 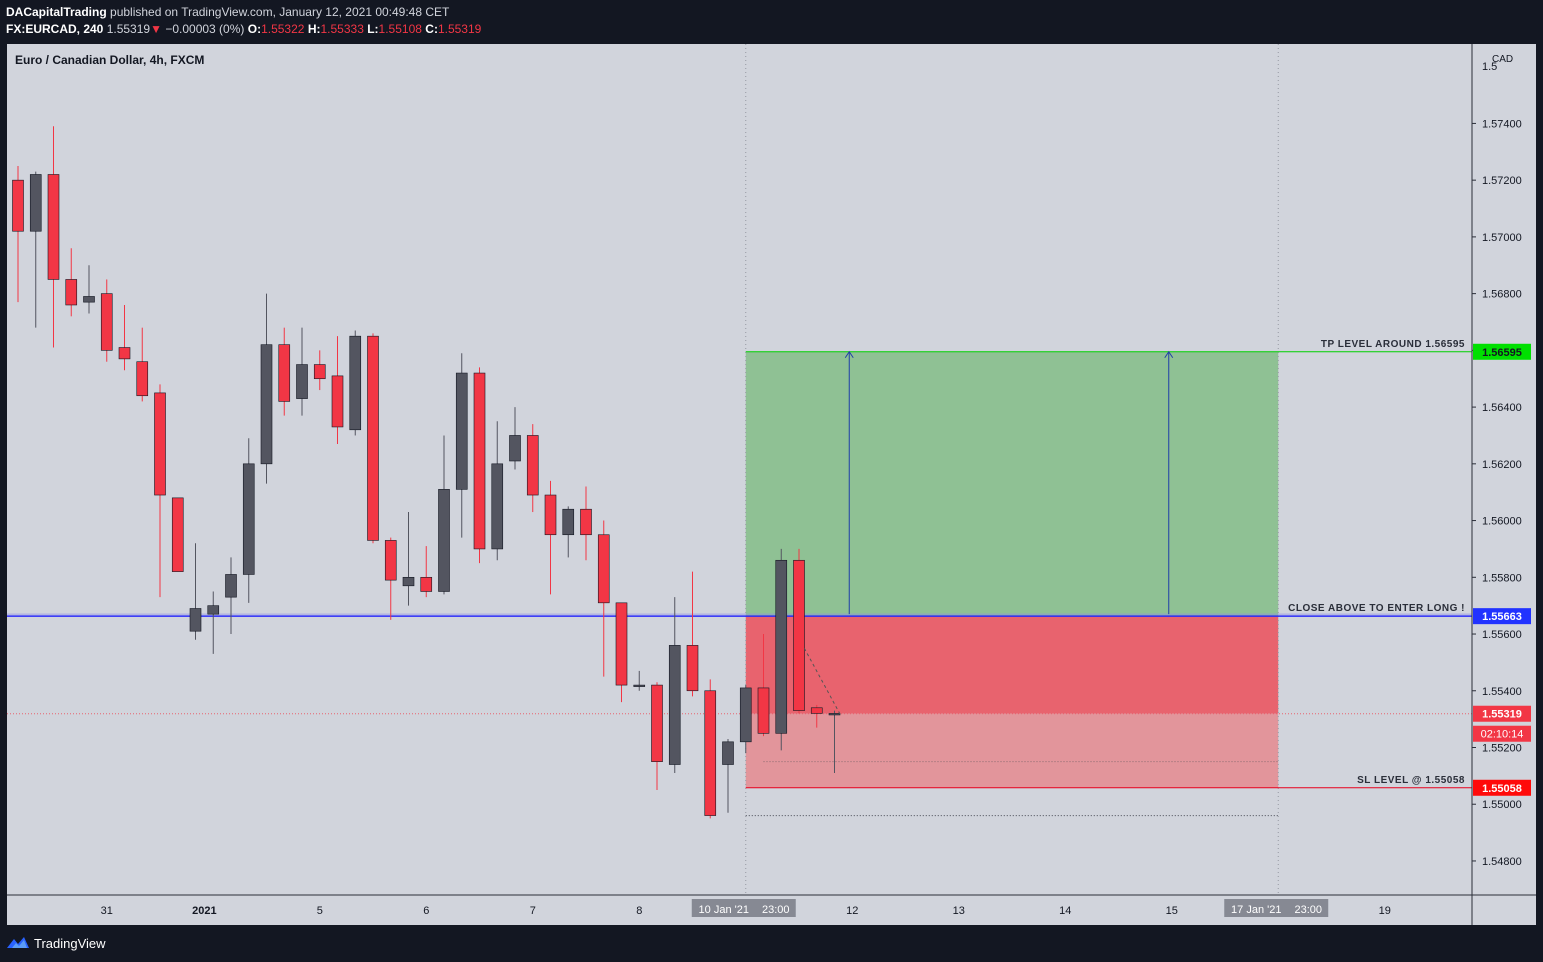 I want to click on profit-zone, so click(x=1012, y=484).